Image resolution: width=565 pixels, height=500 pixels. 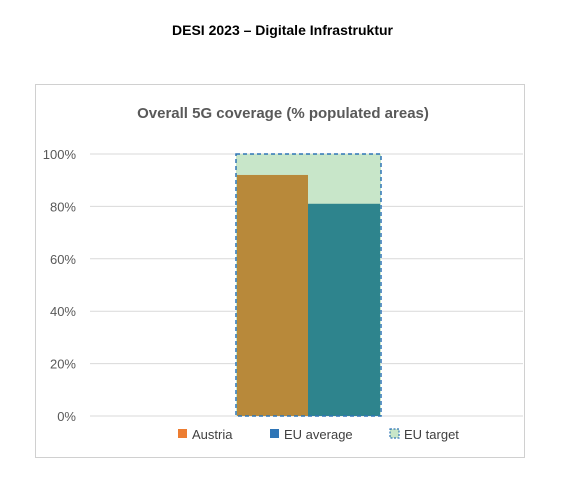 I want to click on bar-eu-average, so click(x=344, y=309).